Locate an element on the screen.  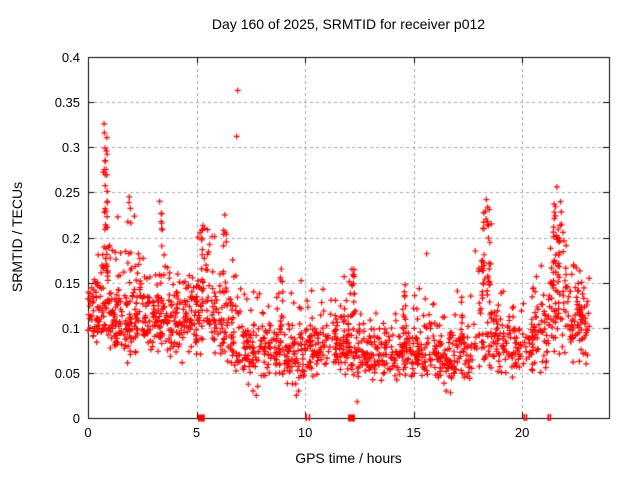
y-tick-label: 0.25 is located at coordinates (67, 193).